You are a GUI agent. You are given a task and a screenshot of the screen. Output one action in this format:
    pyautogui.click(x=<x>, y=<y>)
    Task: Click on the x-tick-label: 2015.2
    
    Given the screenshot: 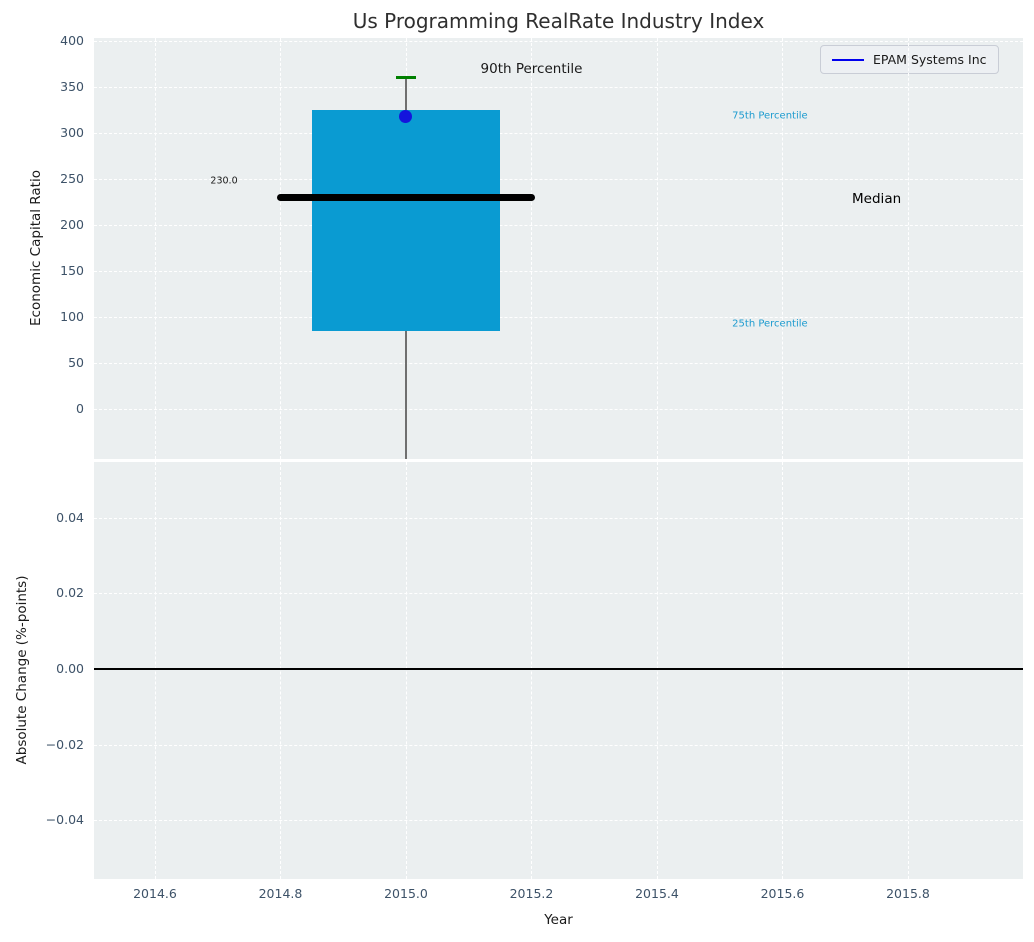 What is the action you would take?
    pyautogui.click(x=531, y=893)
    